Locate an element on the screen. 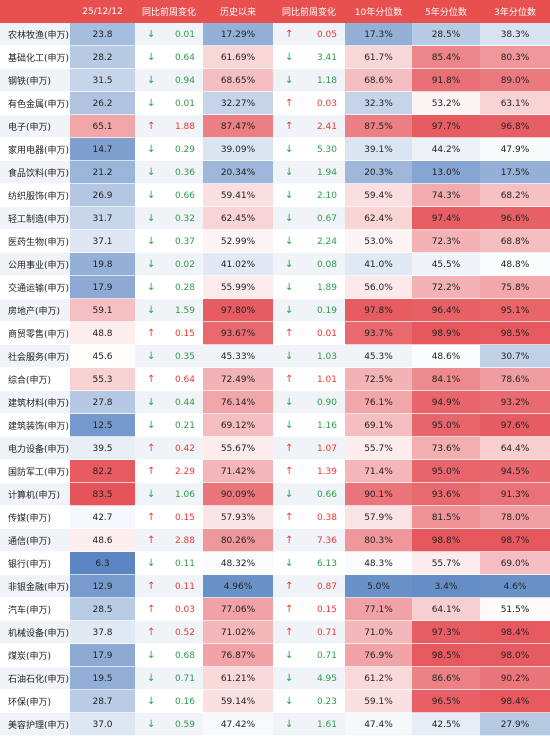 The width and height of the screenshot is (550, 736). pe-value-cell: 28.7 is located at coordinates (102, 701).